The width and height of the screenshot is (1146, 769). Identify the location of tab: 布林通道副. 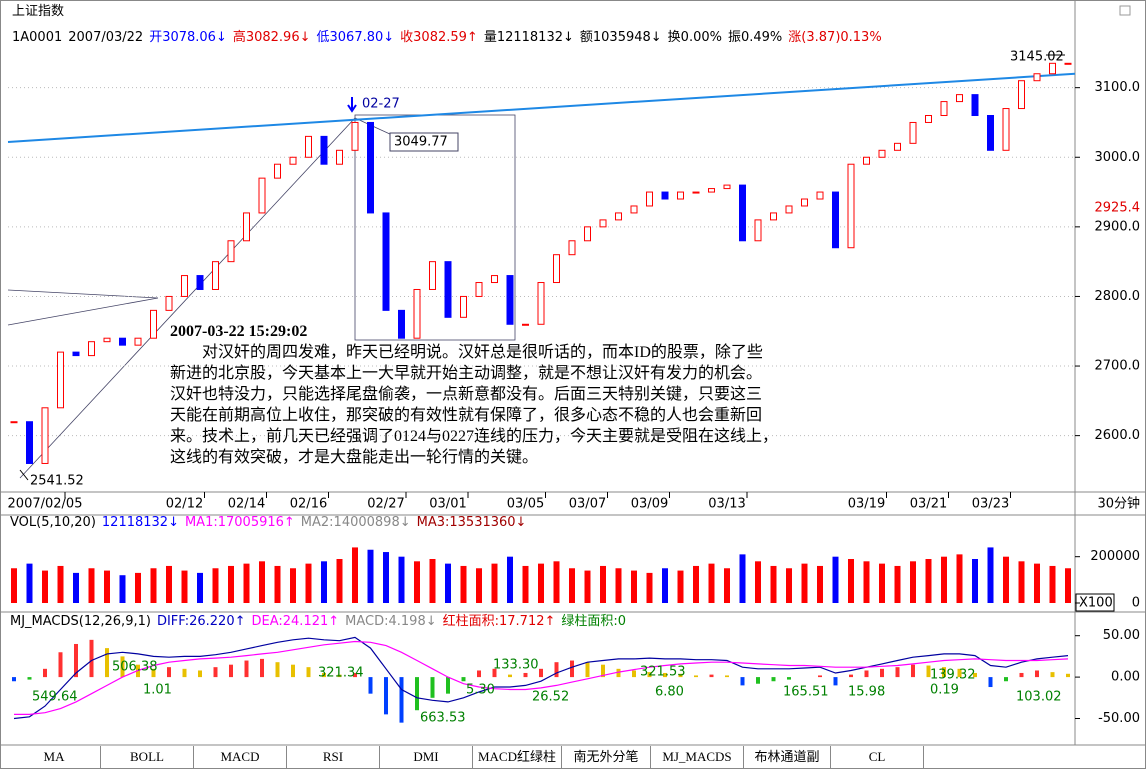
(787, 757).